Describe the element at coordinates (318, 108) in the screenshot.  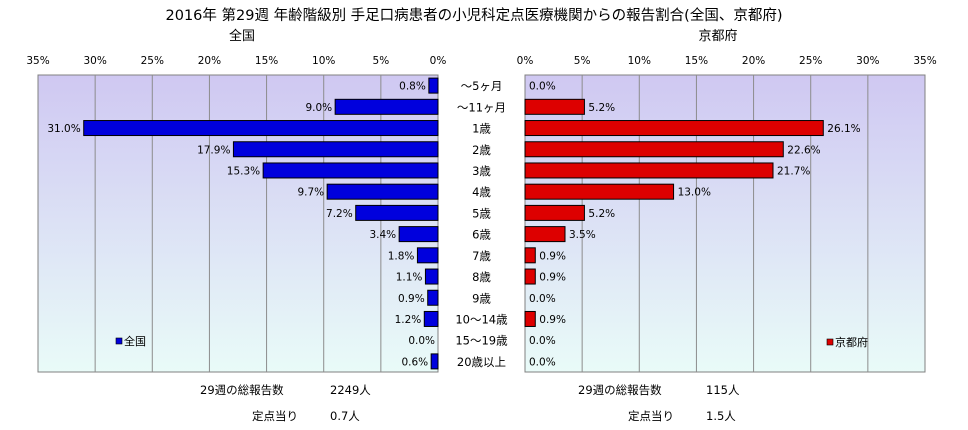
I see `left-data-label: 9.0%` at that location.